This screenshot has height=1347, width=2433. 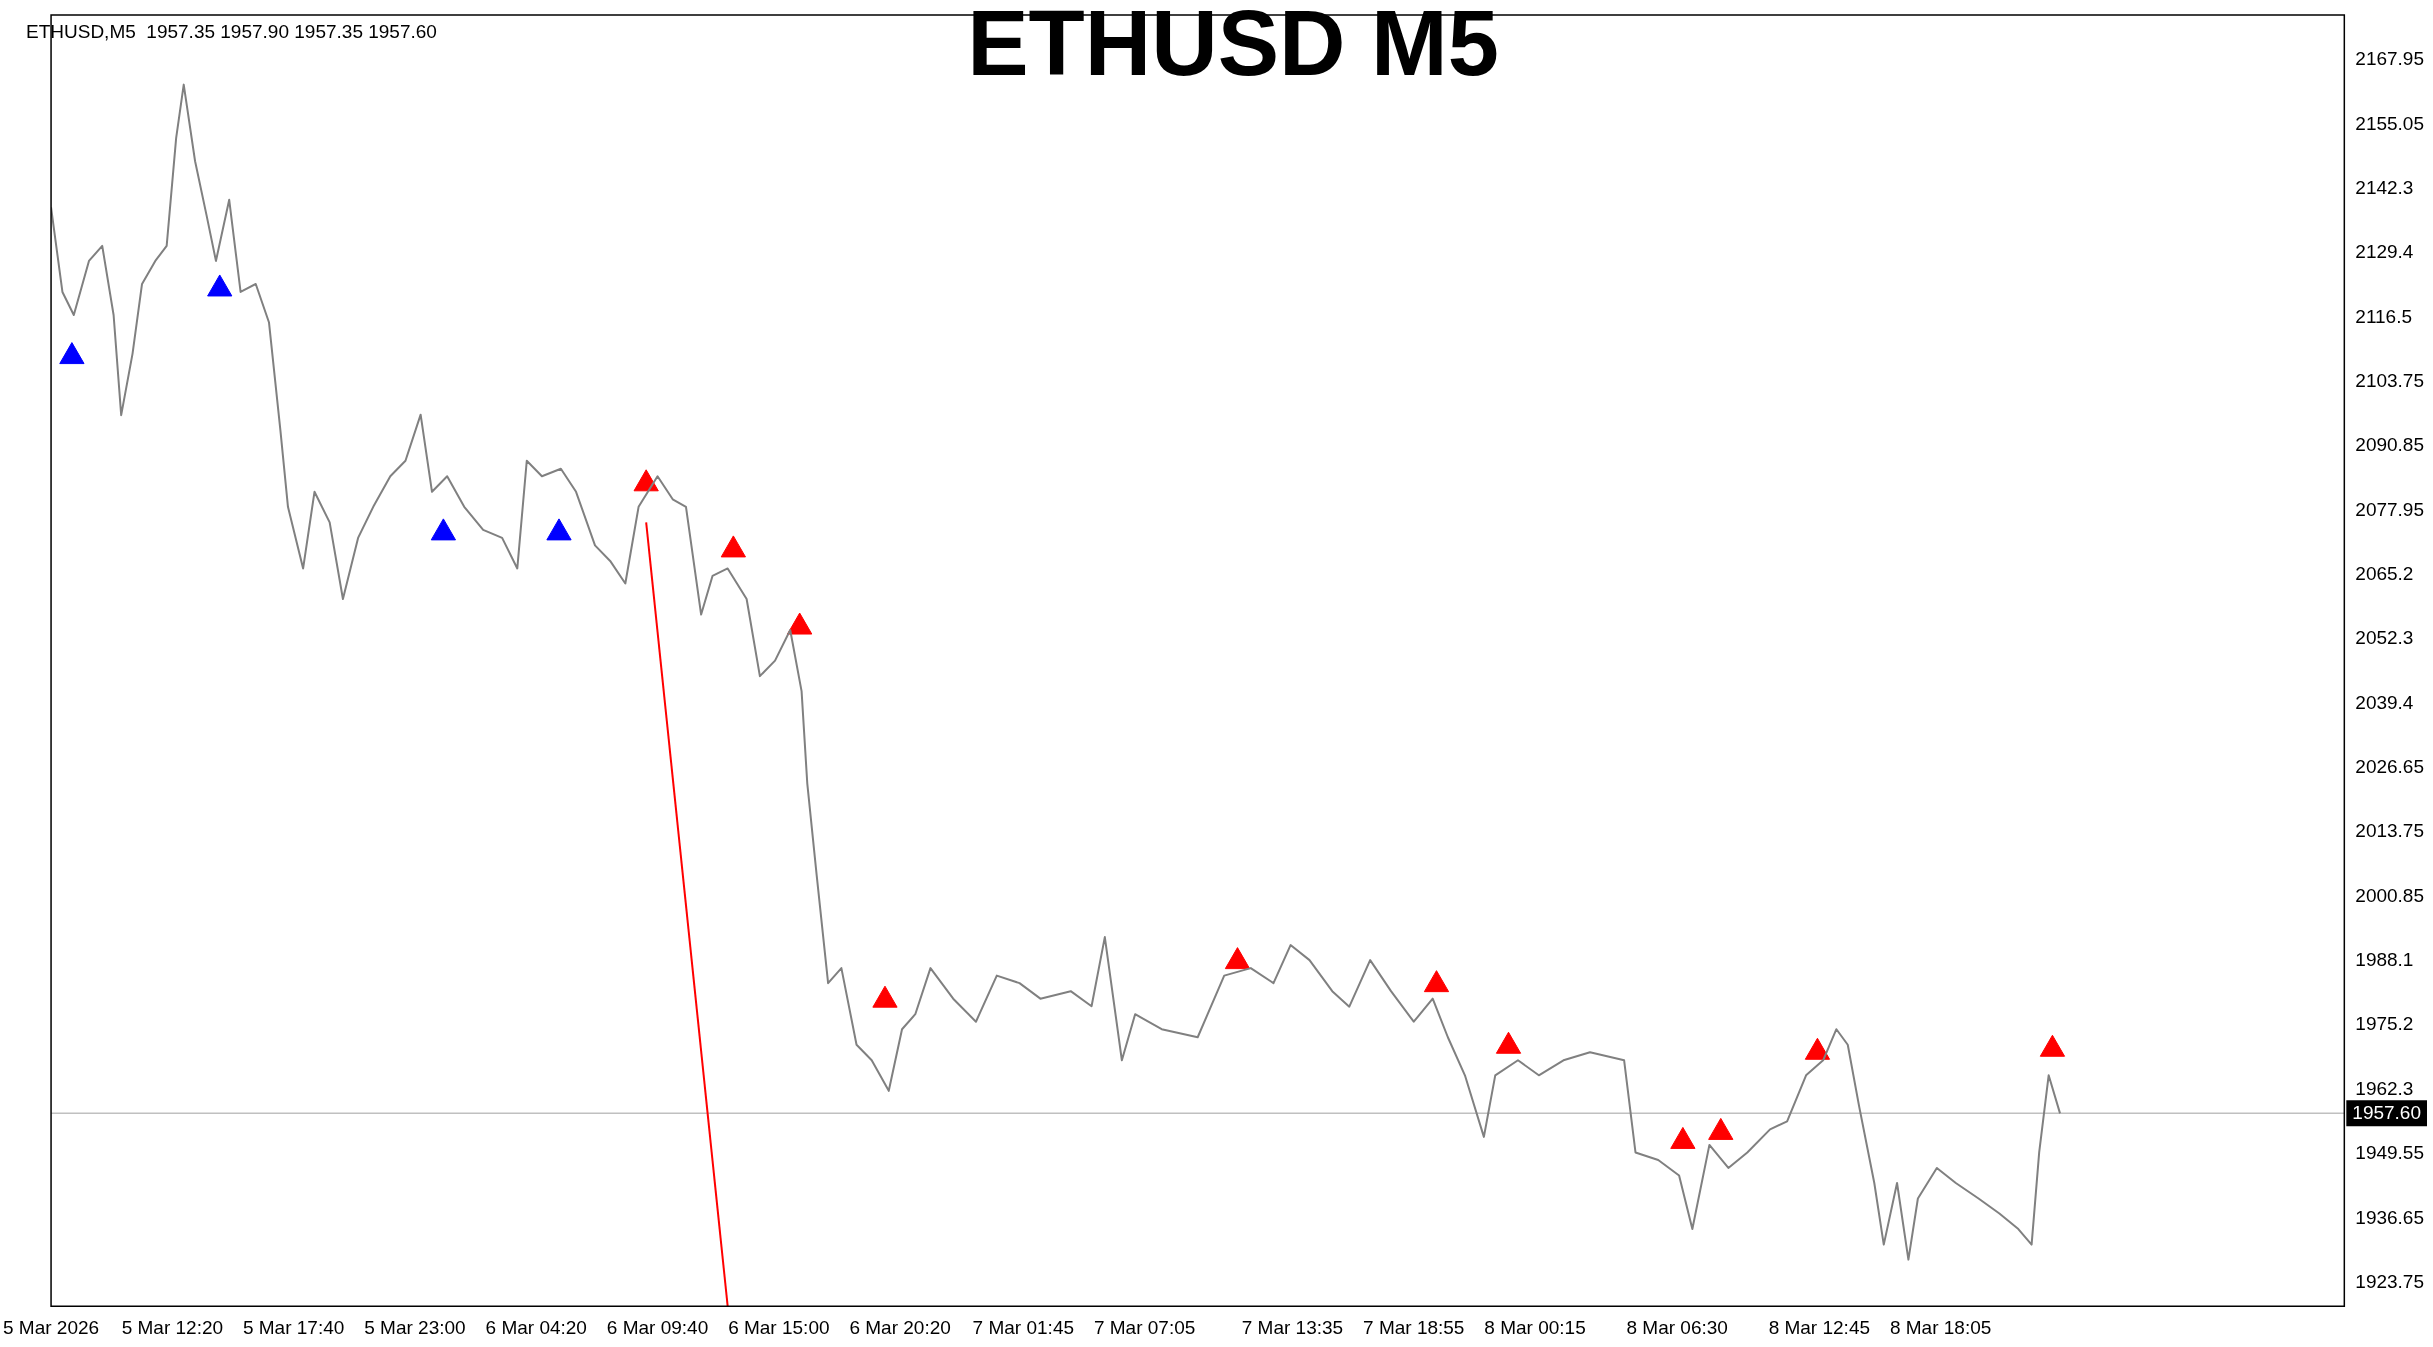 I want to click on y-tick-label: 2103.75, so click(x=2390, y=380).